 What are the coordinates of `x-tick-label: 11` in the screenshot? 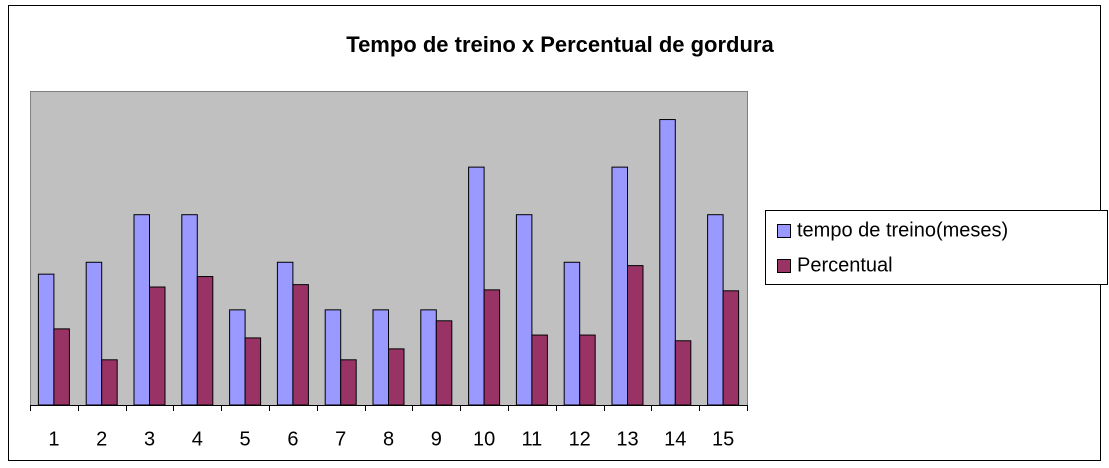 It's located at (532, 439).